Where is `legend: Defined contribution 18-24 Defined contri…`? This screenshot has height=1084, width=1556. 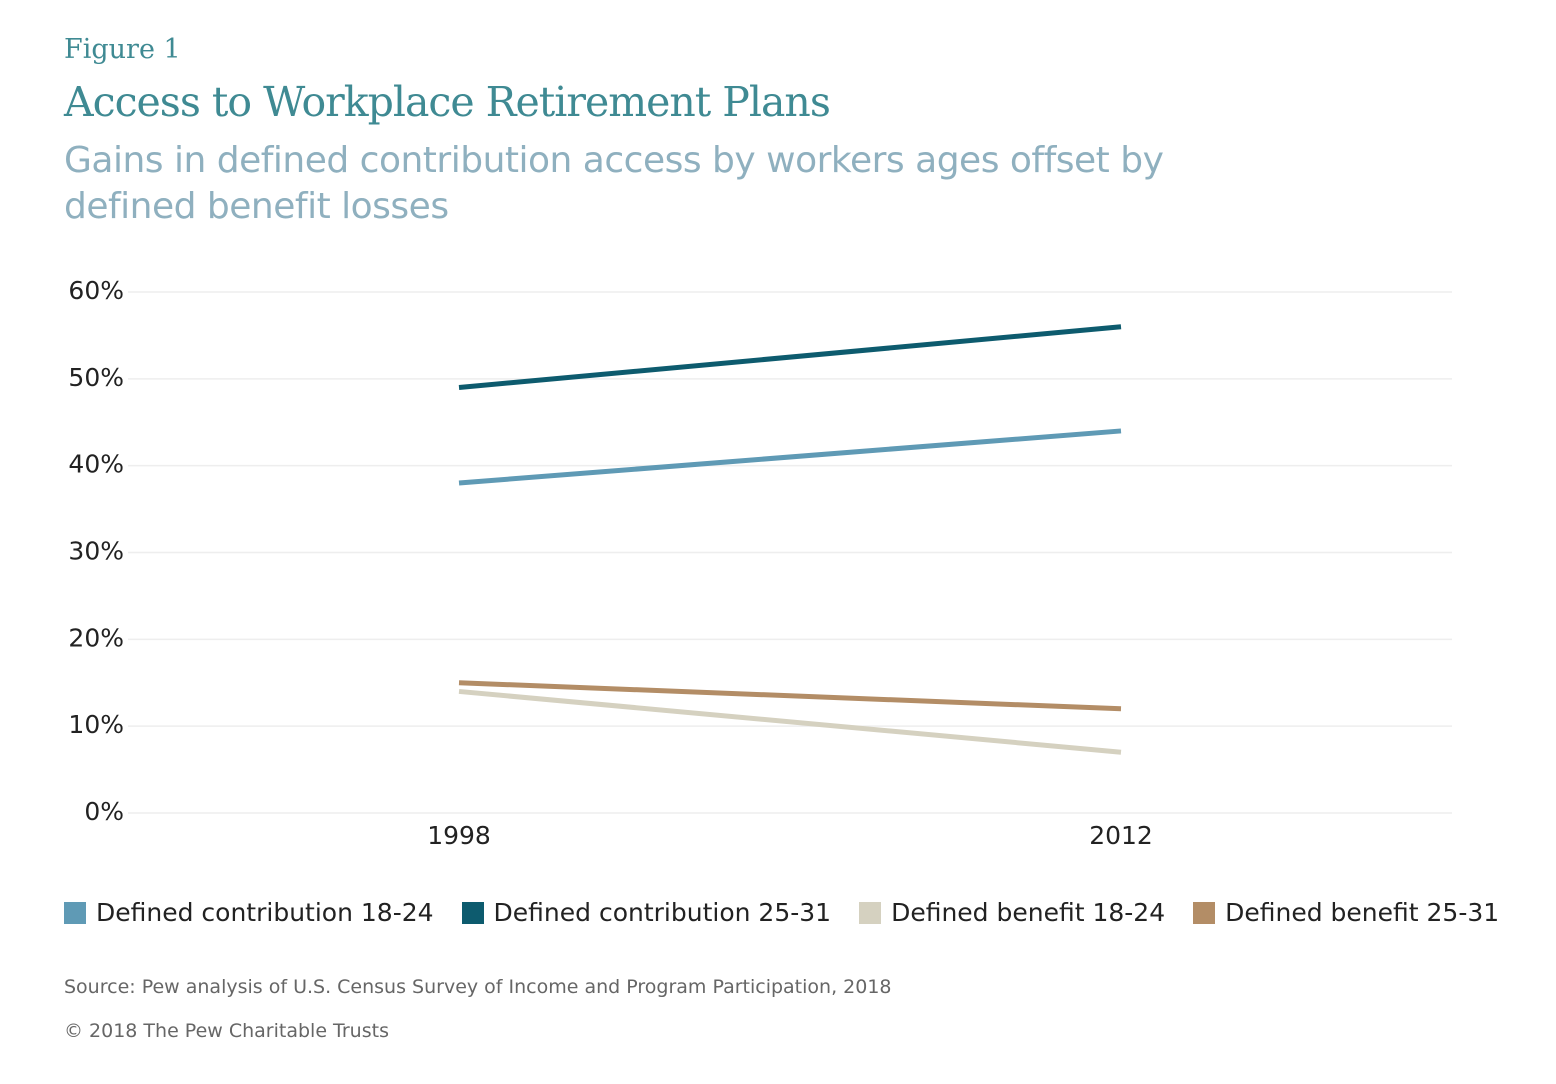 legend: Defined contribution 18-24 Defined contri… is located at coordinates (781, 912).